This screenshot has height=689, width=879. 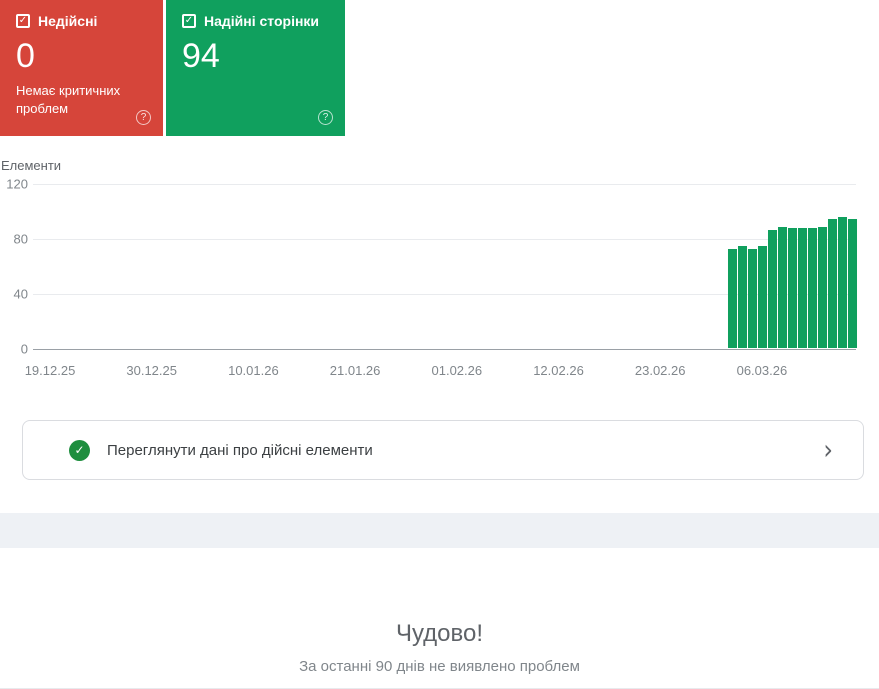 I want to click on view-valid-items-card: ✓ Переглянути дані про дійсні елементи ›, so click(x=443, y=450).